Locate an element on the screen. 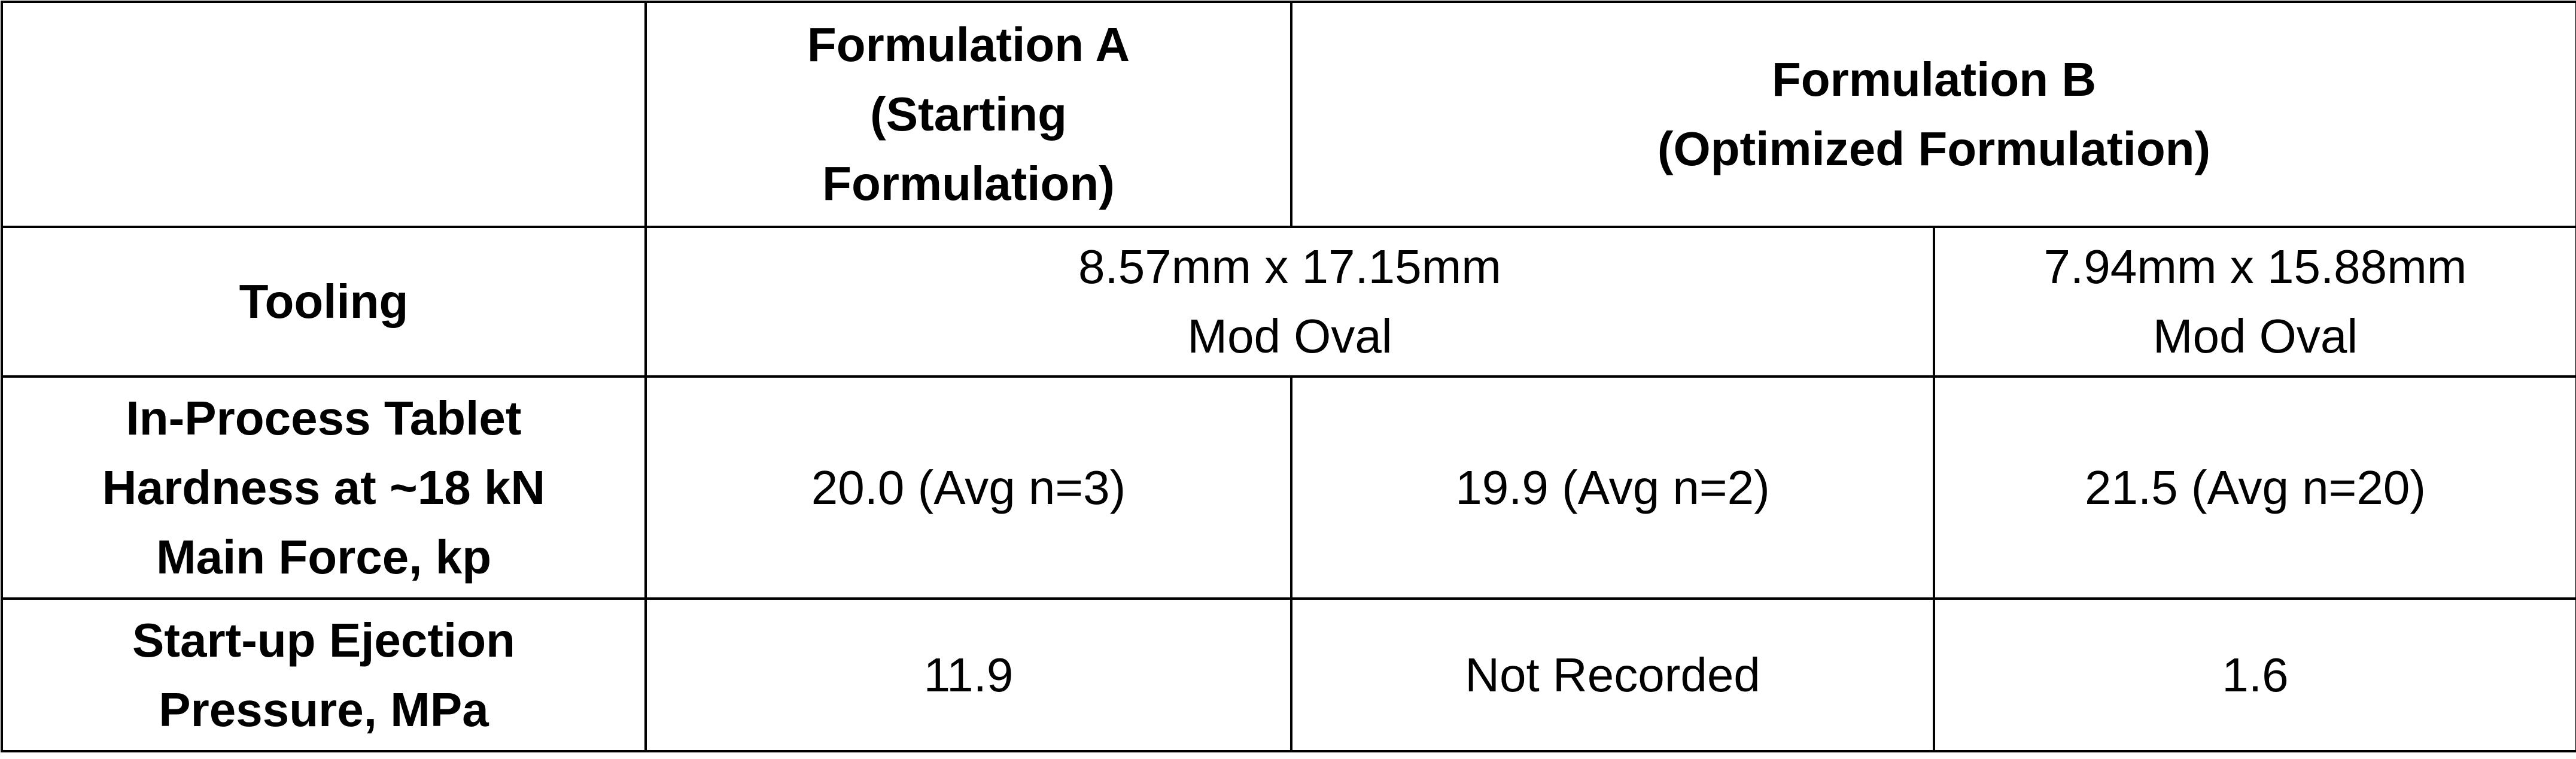 The image size is (2576, 759). column-header: Formulation A (Starting Formulation) is located at coordinates (968, 115).